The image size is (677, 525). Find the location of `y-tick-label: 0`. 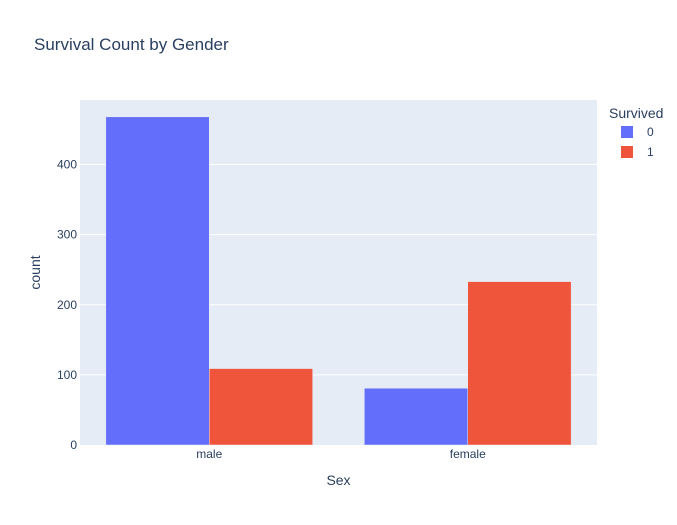

y-tick-label: 0 is located at coordinates (73, 445).